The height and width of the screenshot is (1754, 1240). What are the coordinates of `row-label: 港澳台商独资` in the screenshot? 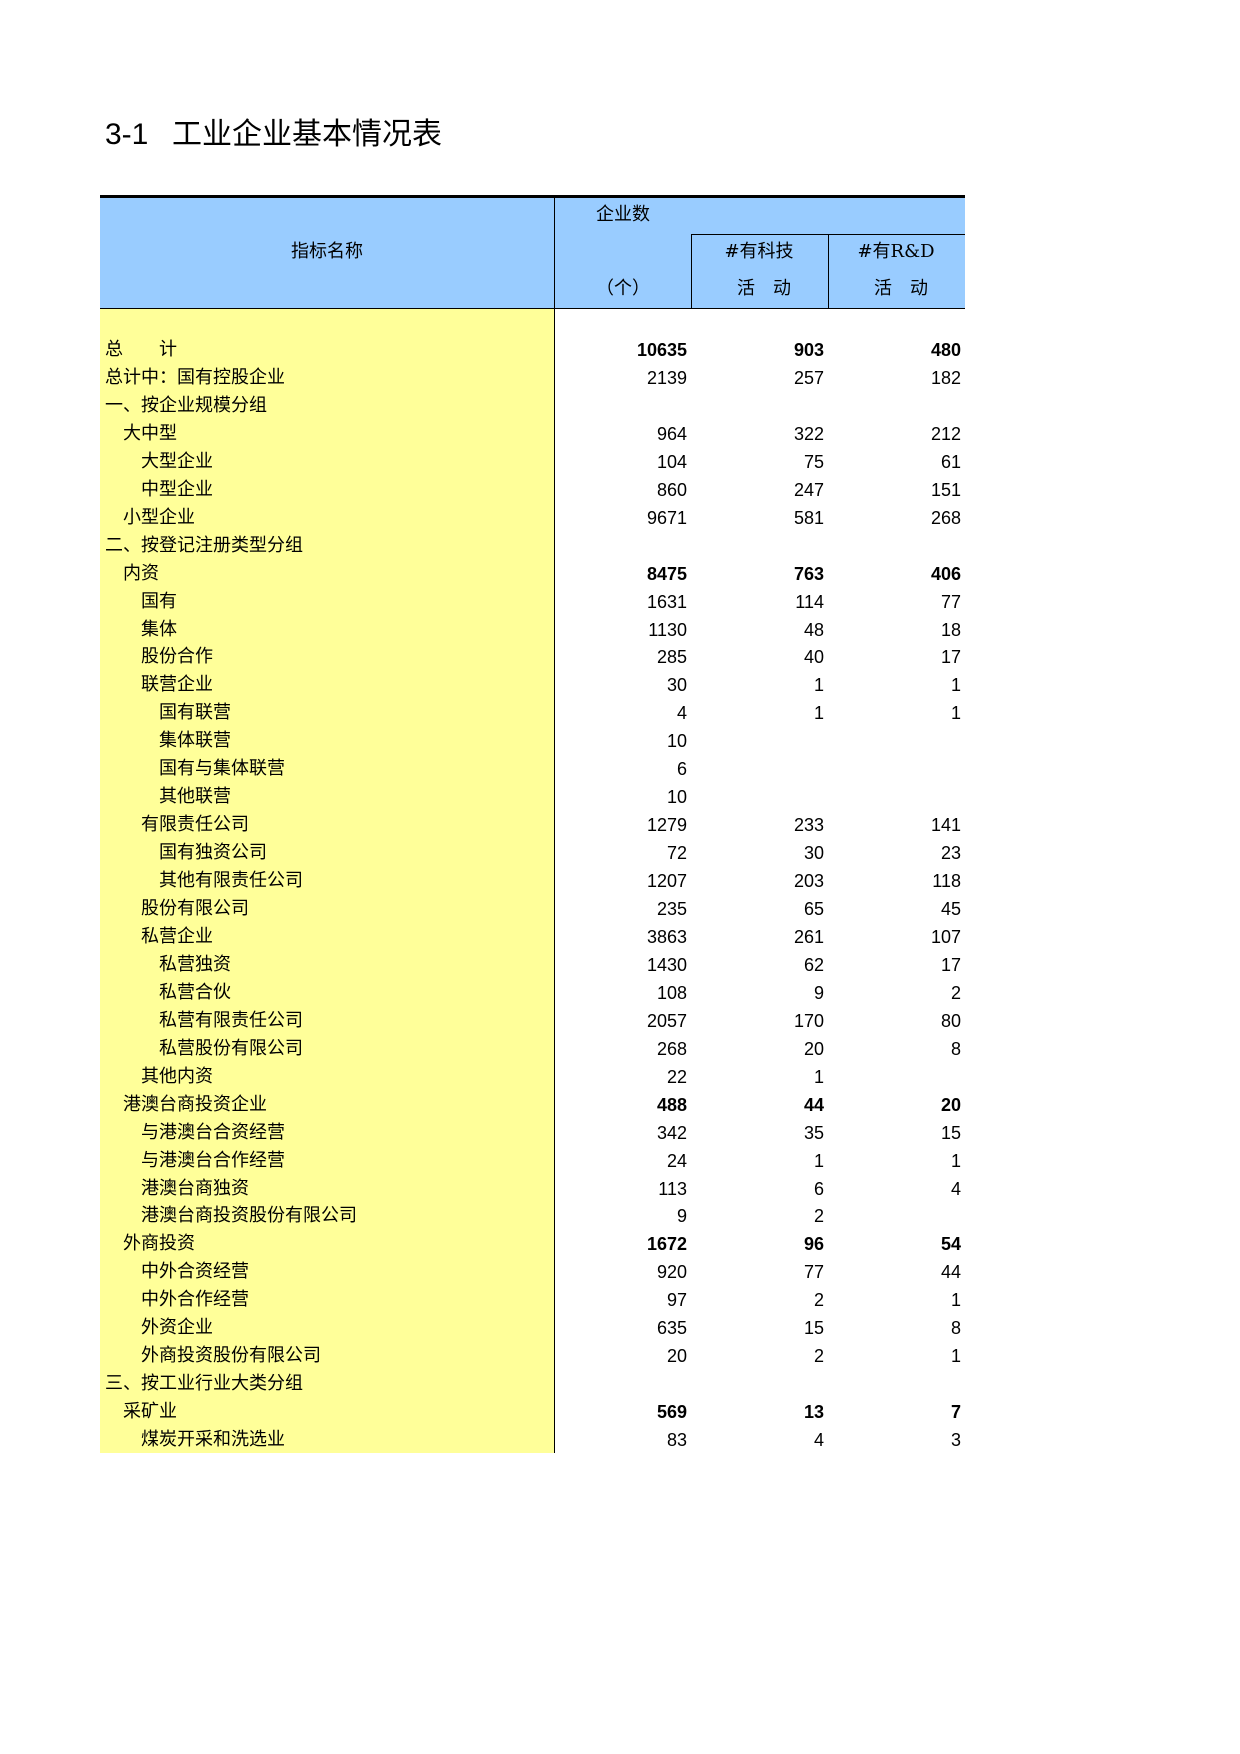 It's located at (177, 1188).